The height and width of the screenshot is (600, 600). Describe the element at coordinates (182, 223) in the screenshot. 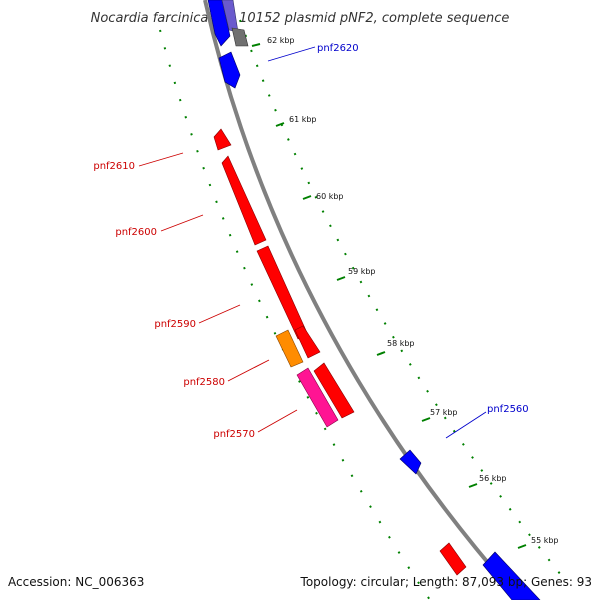

I see `leader-pnf2600` at that location.